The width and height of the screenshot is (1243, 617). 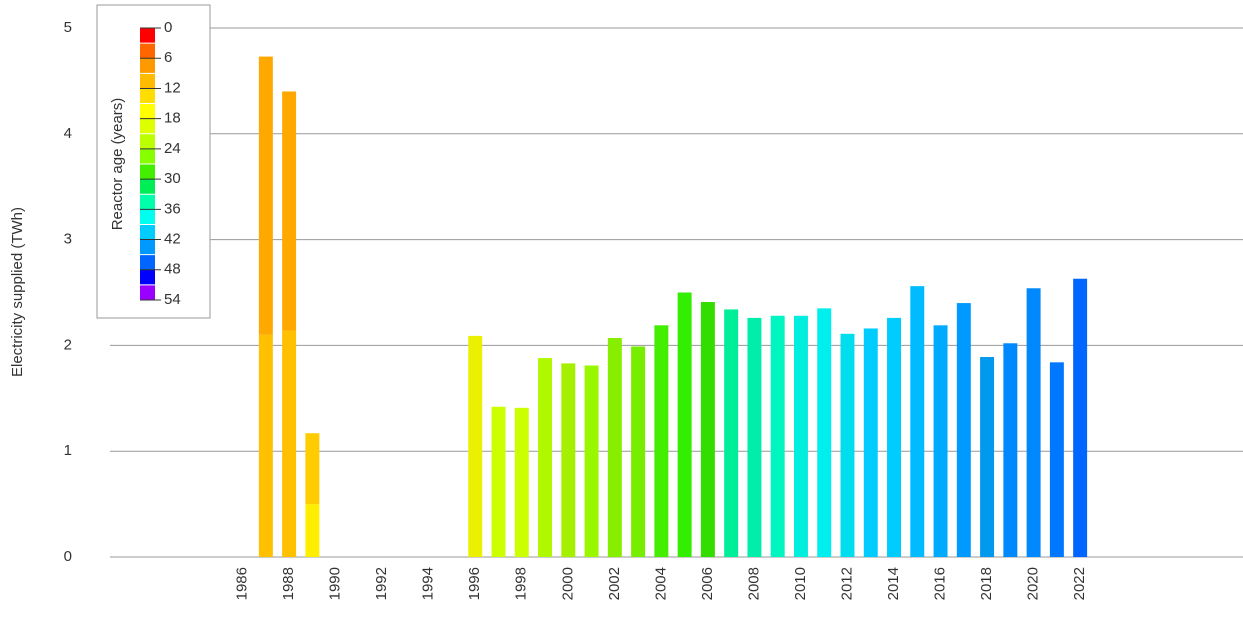 I want to click on x-tick-label: 2022, so click(x=1079, y=583).